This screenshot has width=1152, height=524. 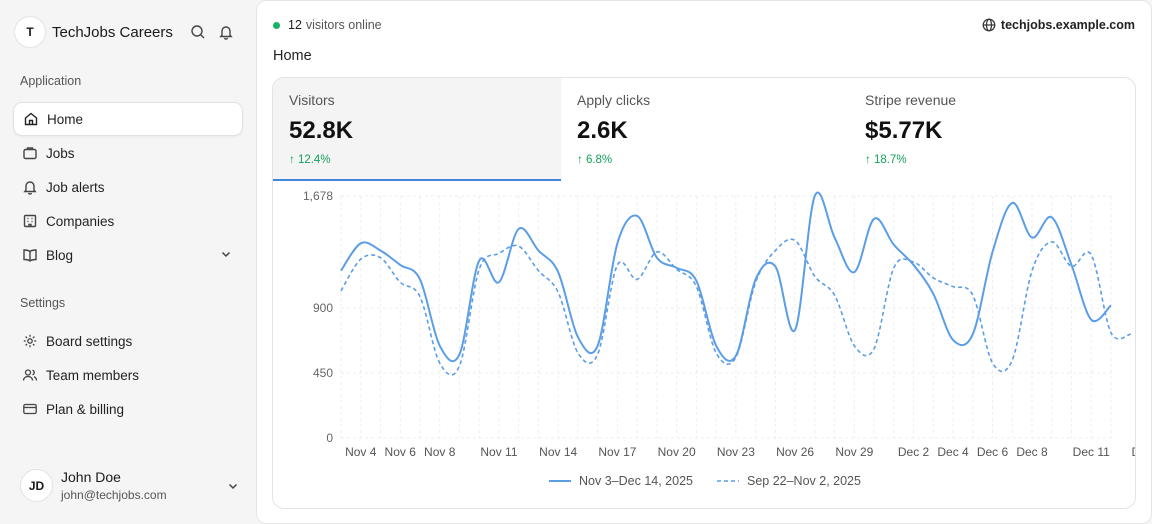 I want to click on sidebar-item-plan-billing: Plan & billing, so click(x=128, y=409).